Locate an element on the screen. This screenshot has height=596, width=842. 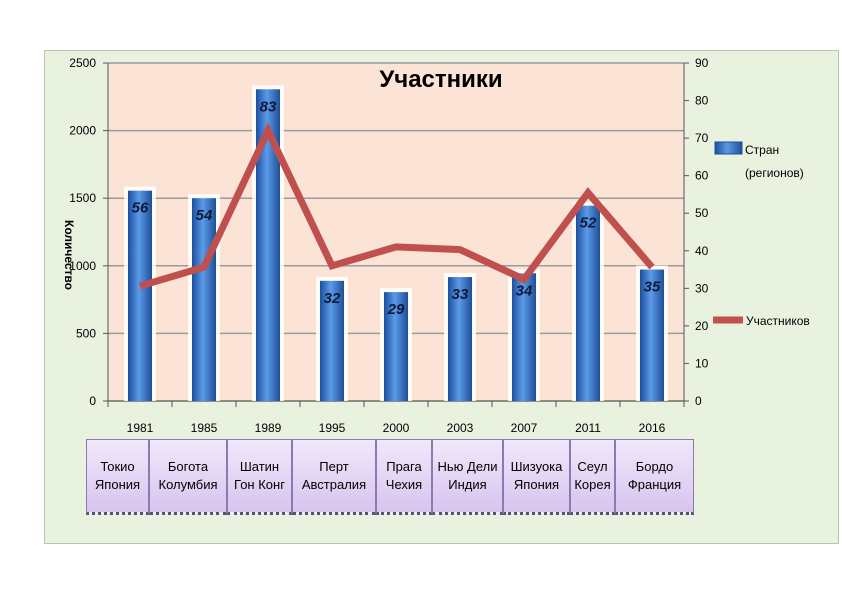
y-axis-label: Количество is located at coordinates (69, 255).